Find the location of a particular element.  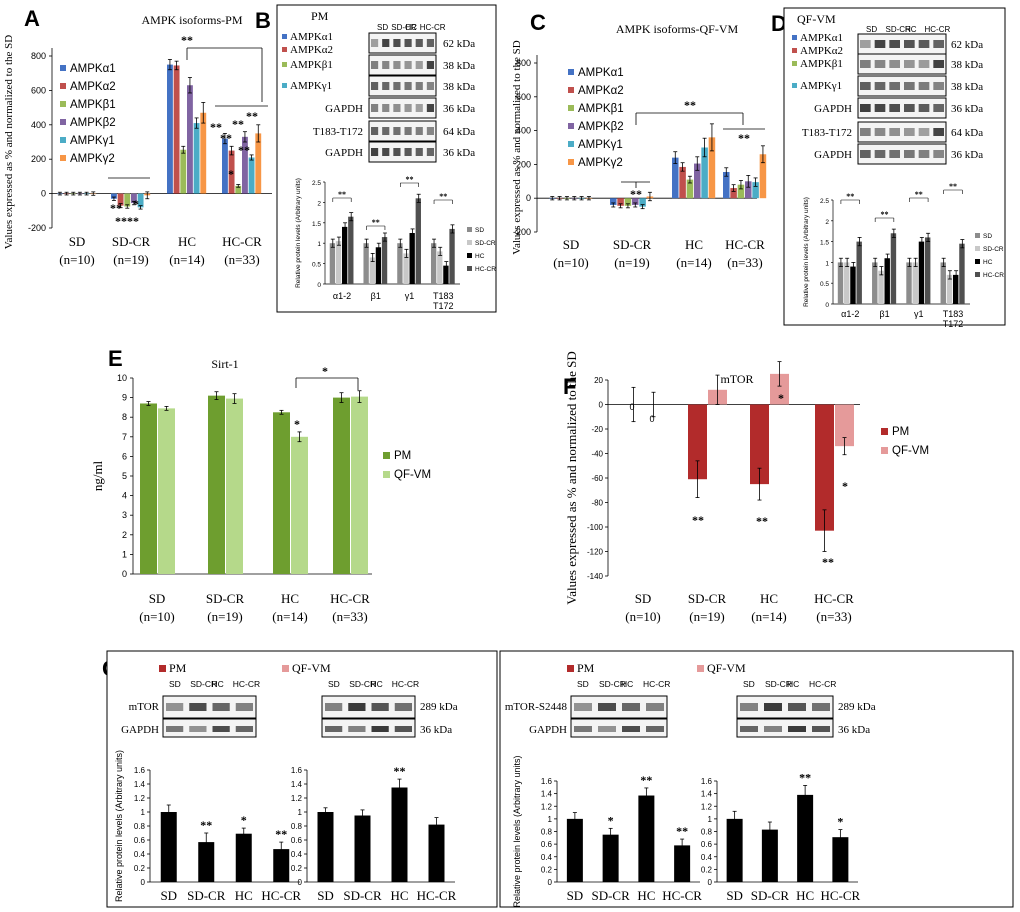

category-label: β1 is located at coordinates (884, 314).